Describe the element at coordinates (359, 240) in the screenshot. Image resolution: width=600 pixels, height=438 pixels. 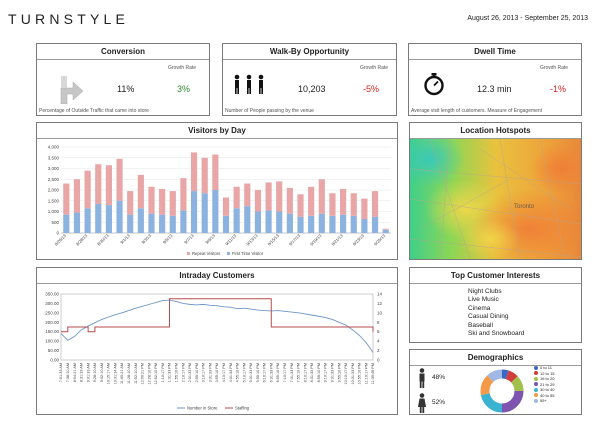
I see `x-tick-label: 9/23/13` at that location.